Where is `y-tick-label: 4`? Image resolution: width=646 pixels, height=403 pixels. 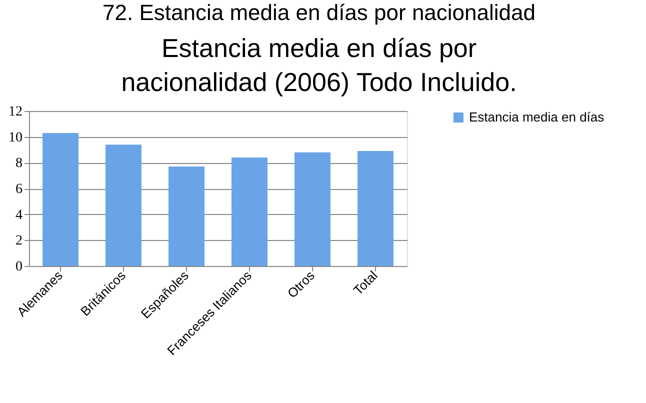 y-tick-label: 4 is located at coordinates (19, 215).